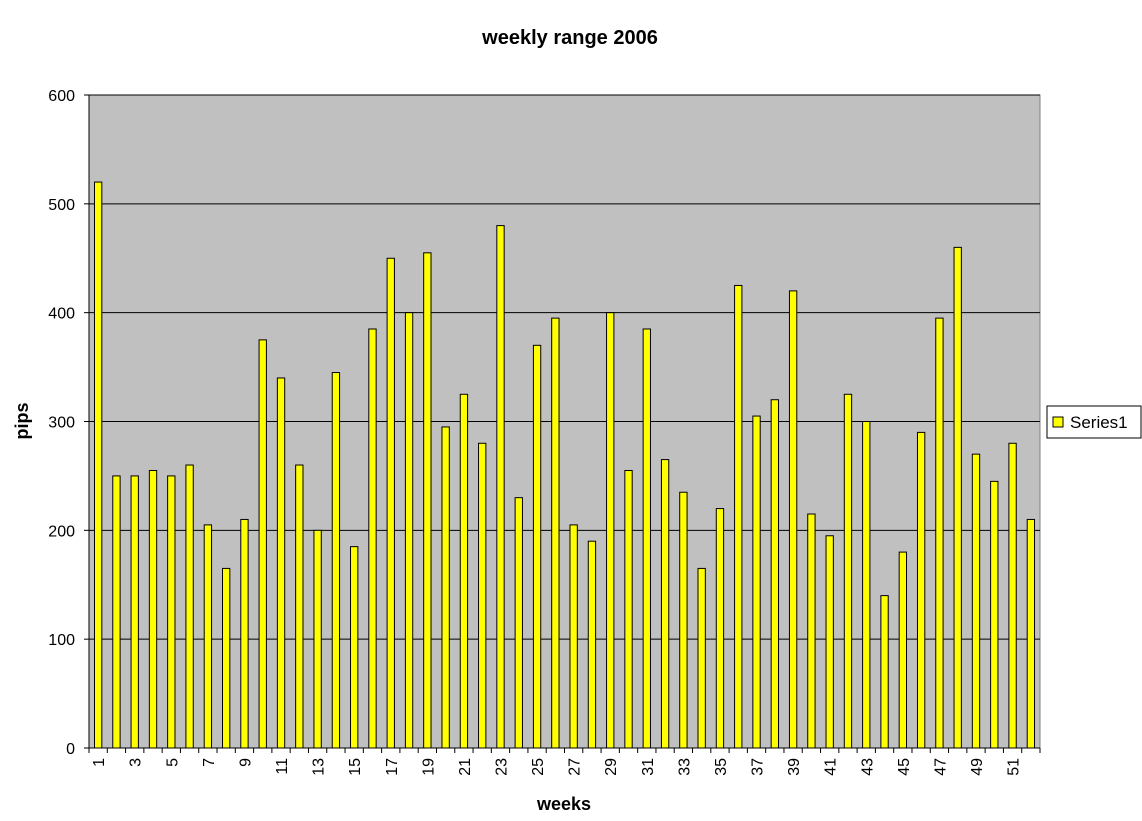  What do you see at coordinates (977, 767) in the screenshot?
I see `x-tick-label: 49` at bounding box center [977, 767].